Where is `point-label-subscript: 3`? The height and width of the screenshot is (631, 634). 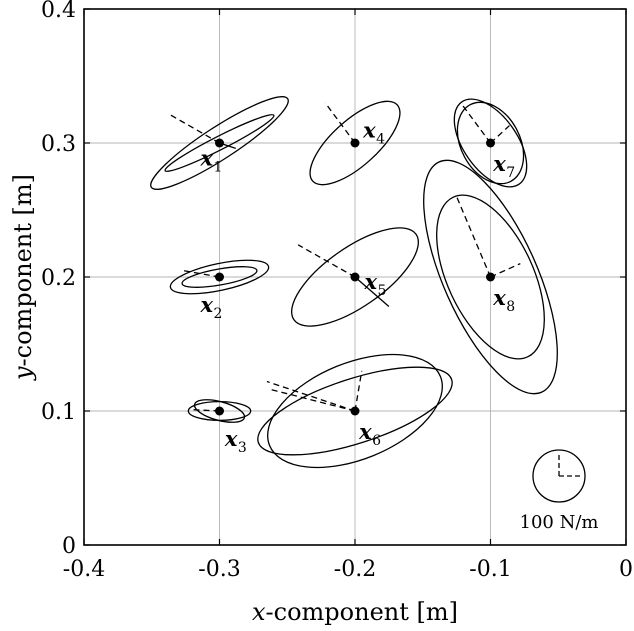
point-label-subscript: 3 is located at coordinates (242, 448).